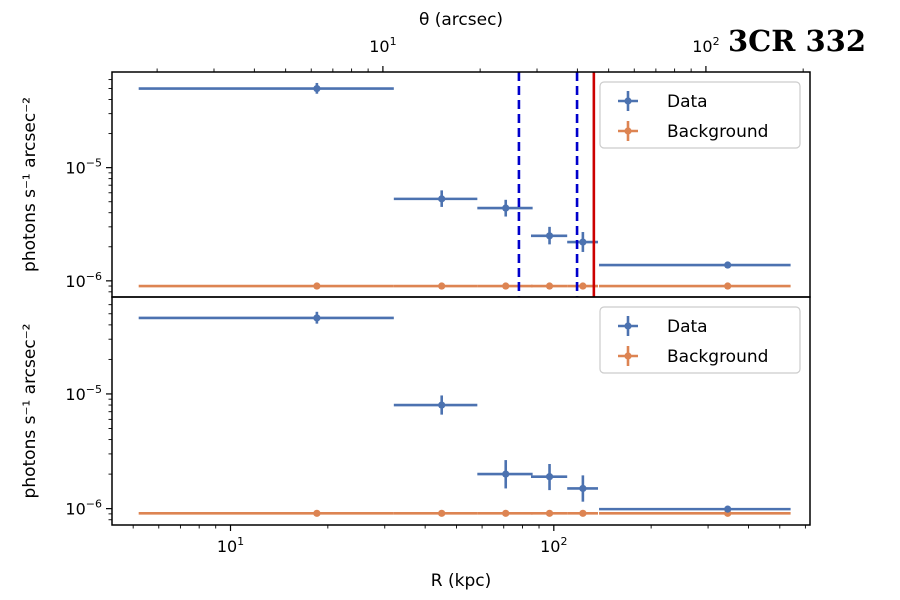 Image resolution: width=900 pixels, height=600 pixels. Describe the element at coordinates (563, 541) in the screenshot. I see `x-tick-label-1-exp: 2` at that location.